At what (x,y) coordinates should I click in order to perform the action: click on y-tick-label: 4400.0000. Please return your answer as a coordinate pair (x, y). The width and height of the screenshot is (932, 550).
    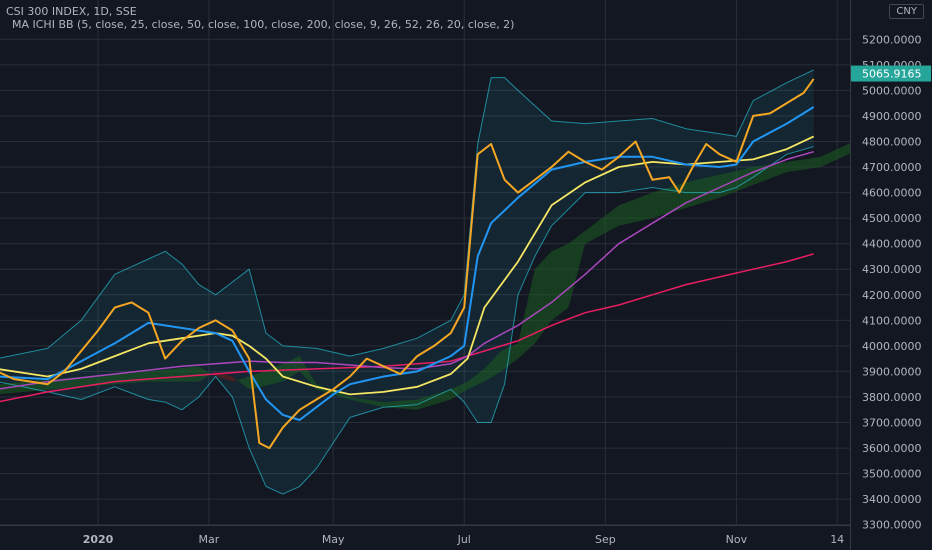
    Looking at the image, I should click on (892, 244).